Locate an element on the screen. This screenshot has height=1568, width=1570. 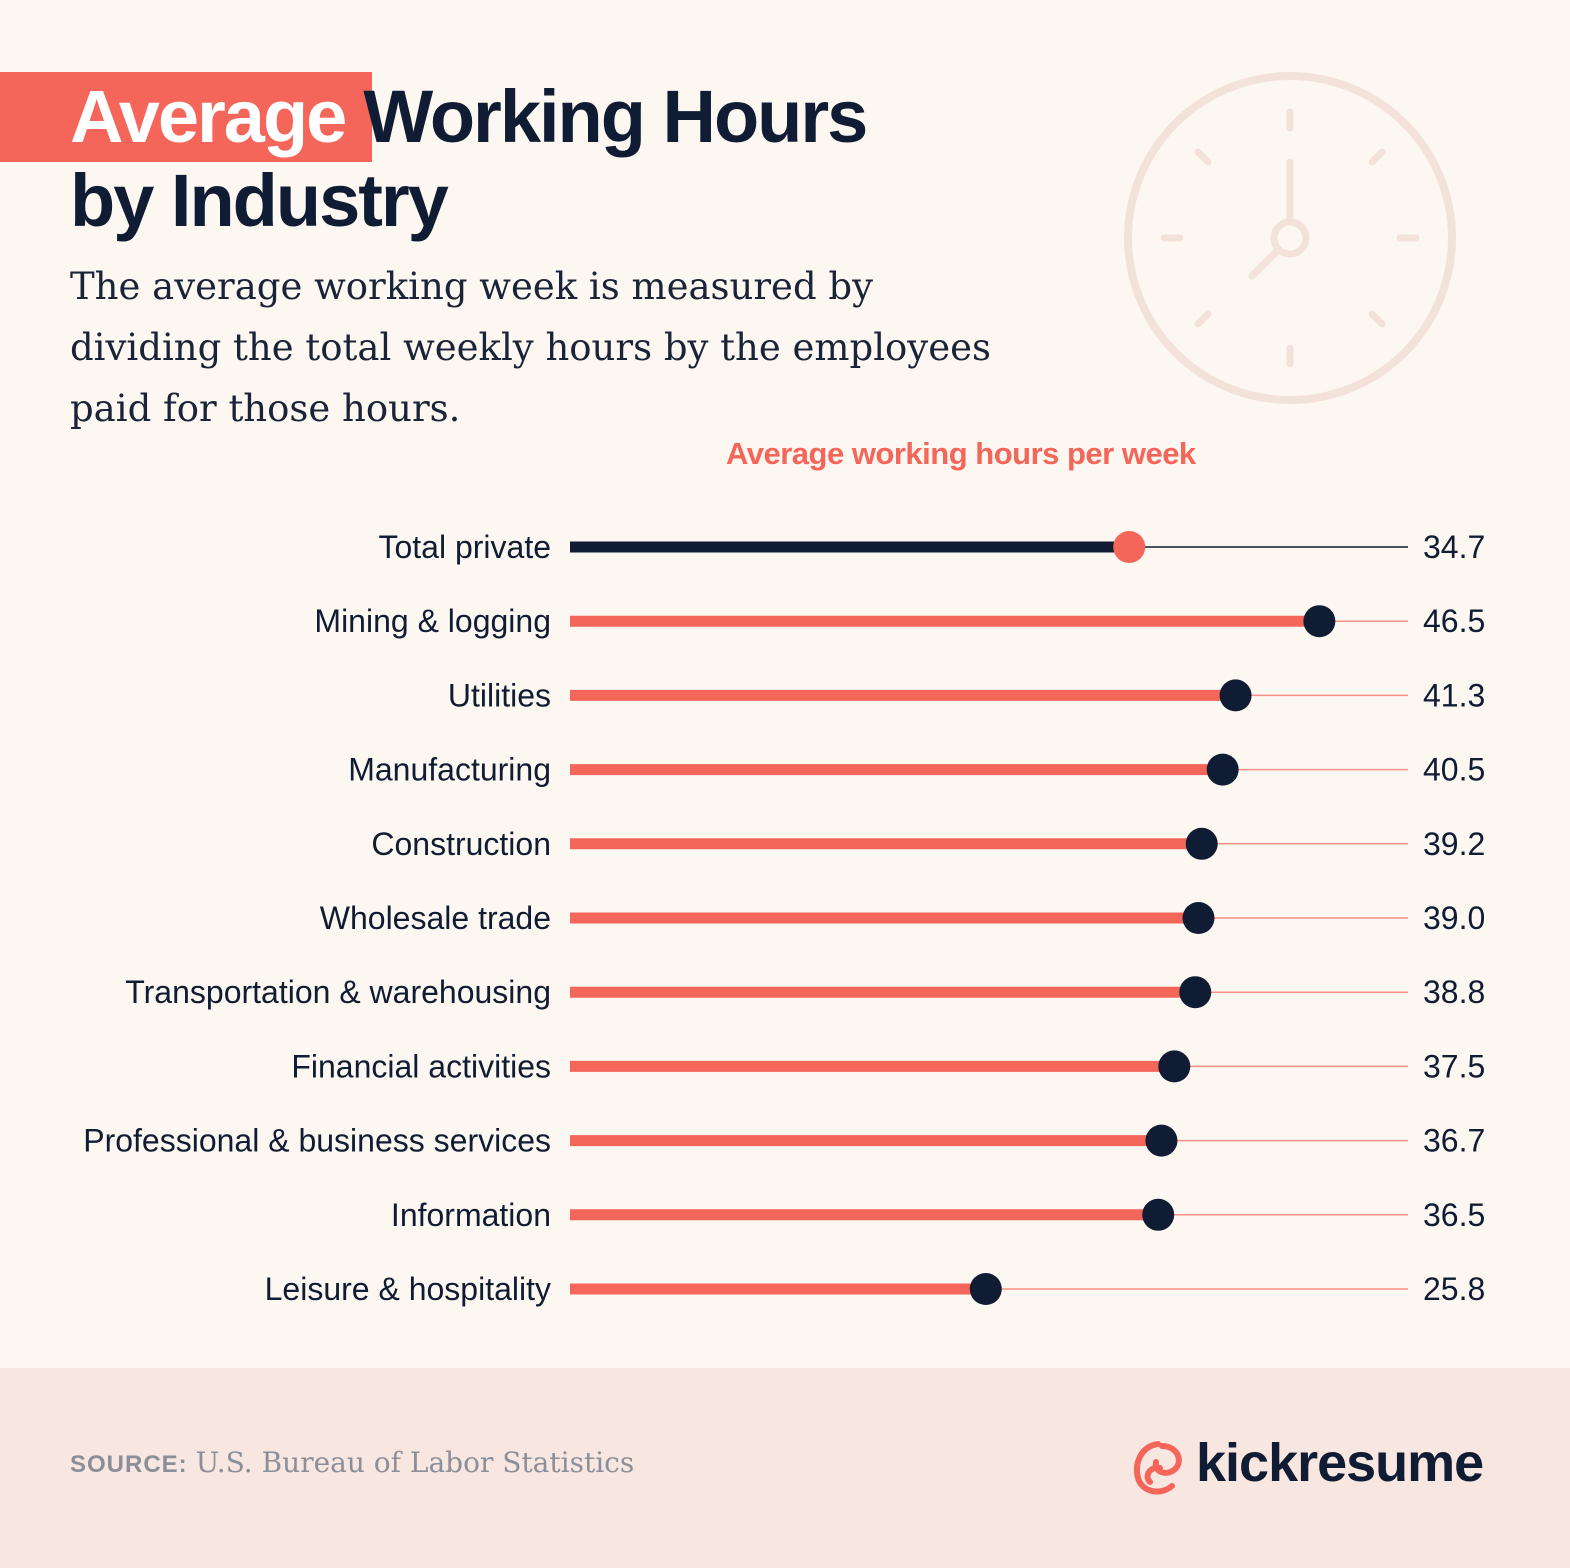
source-note: SOURCE: U.S. Bureau of Labor Statistics is located at coordinates (352, 1462).